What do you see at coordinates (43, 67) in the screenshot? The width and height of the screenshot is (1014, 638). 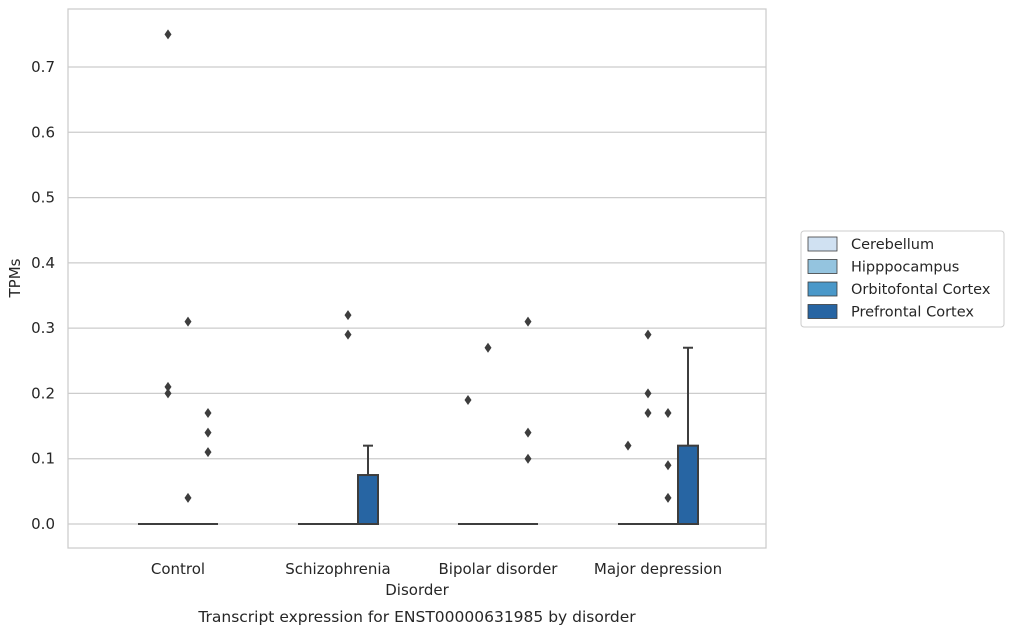 I see `y-tick-label: 0.7` at bounding box center [43, 67].